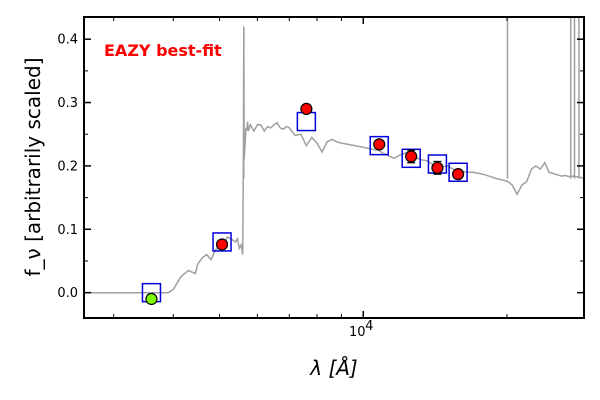  Describe the element at coordinates (357, 332) in the screenshot. I see `x-tick-label: 10` at that location.